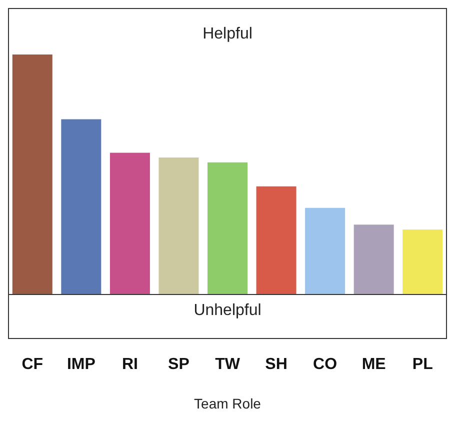 This screenshot has height=421, width=450. I want to click on x-tick-label: TW, so click(228, 365).